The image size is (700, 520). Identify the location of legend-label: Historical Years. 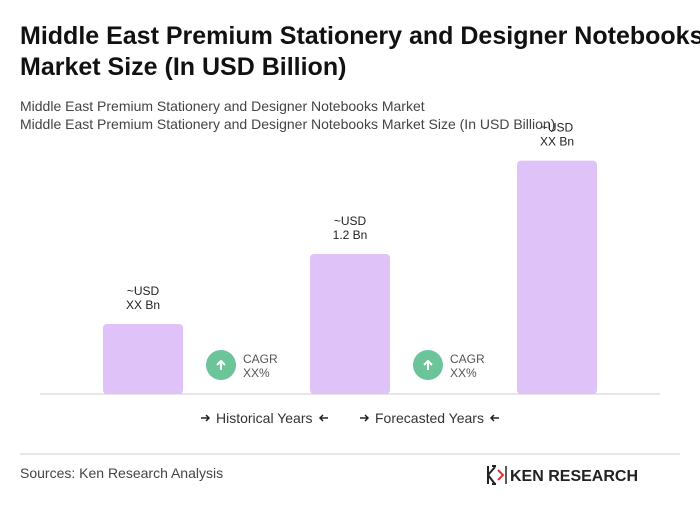
(264, 418).